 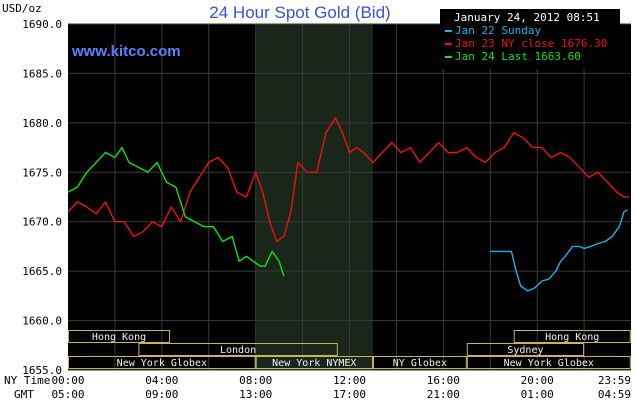 What do you see at coordinates (67, 380) in the screenshot?
I see `x-tick-label-ny: 00:00` at bounding box center [67, 380].